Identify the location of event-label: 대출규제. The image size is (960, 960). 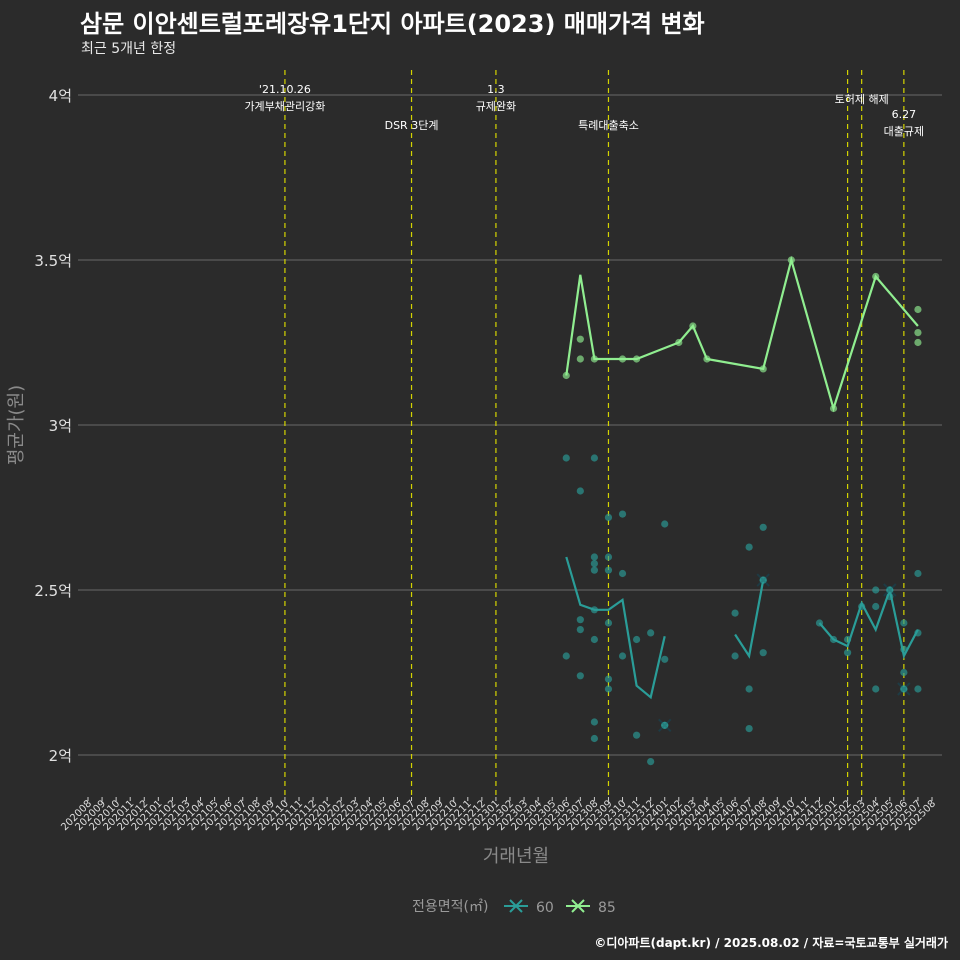
(904, 131).